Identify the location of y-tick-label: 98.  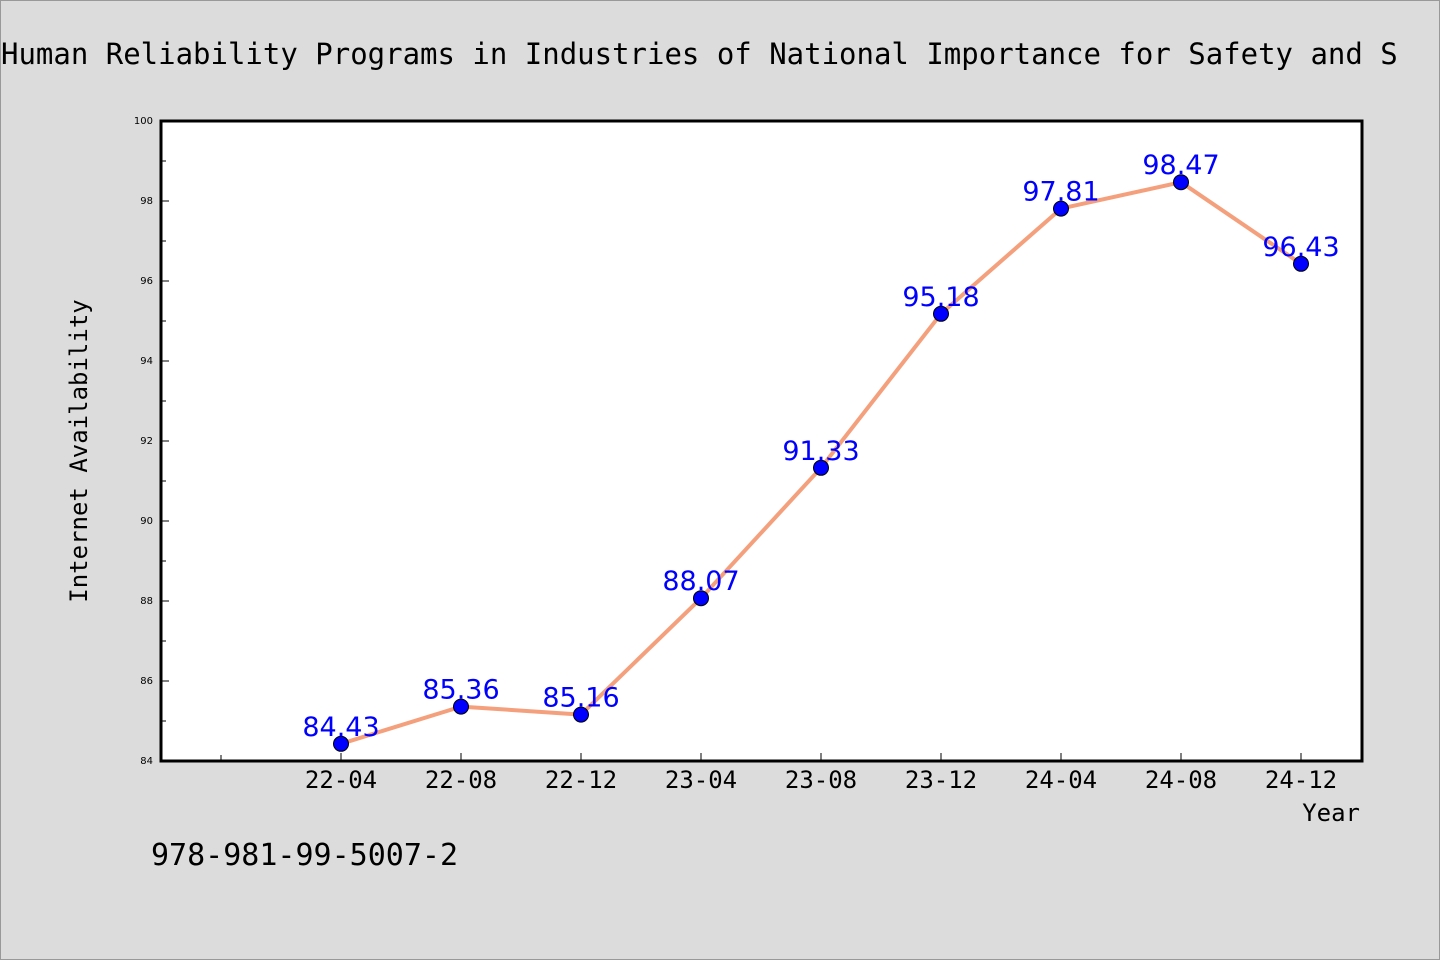
(146, 201).